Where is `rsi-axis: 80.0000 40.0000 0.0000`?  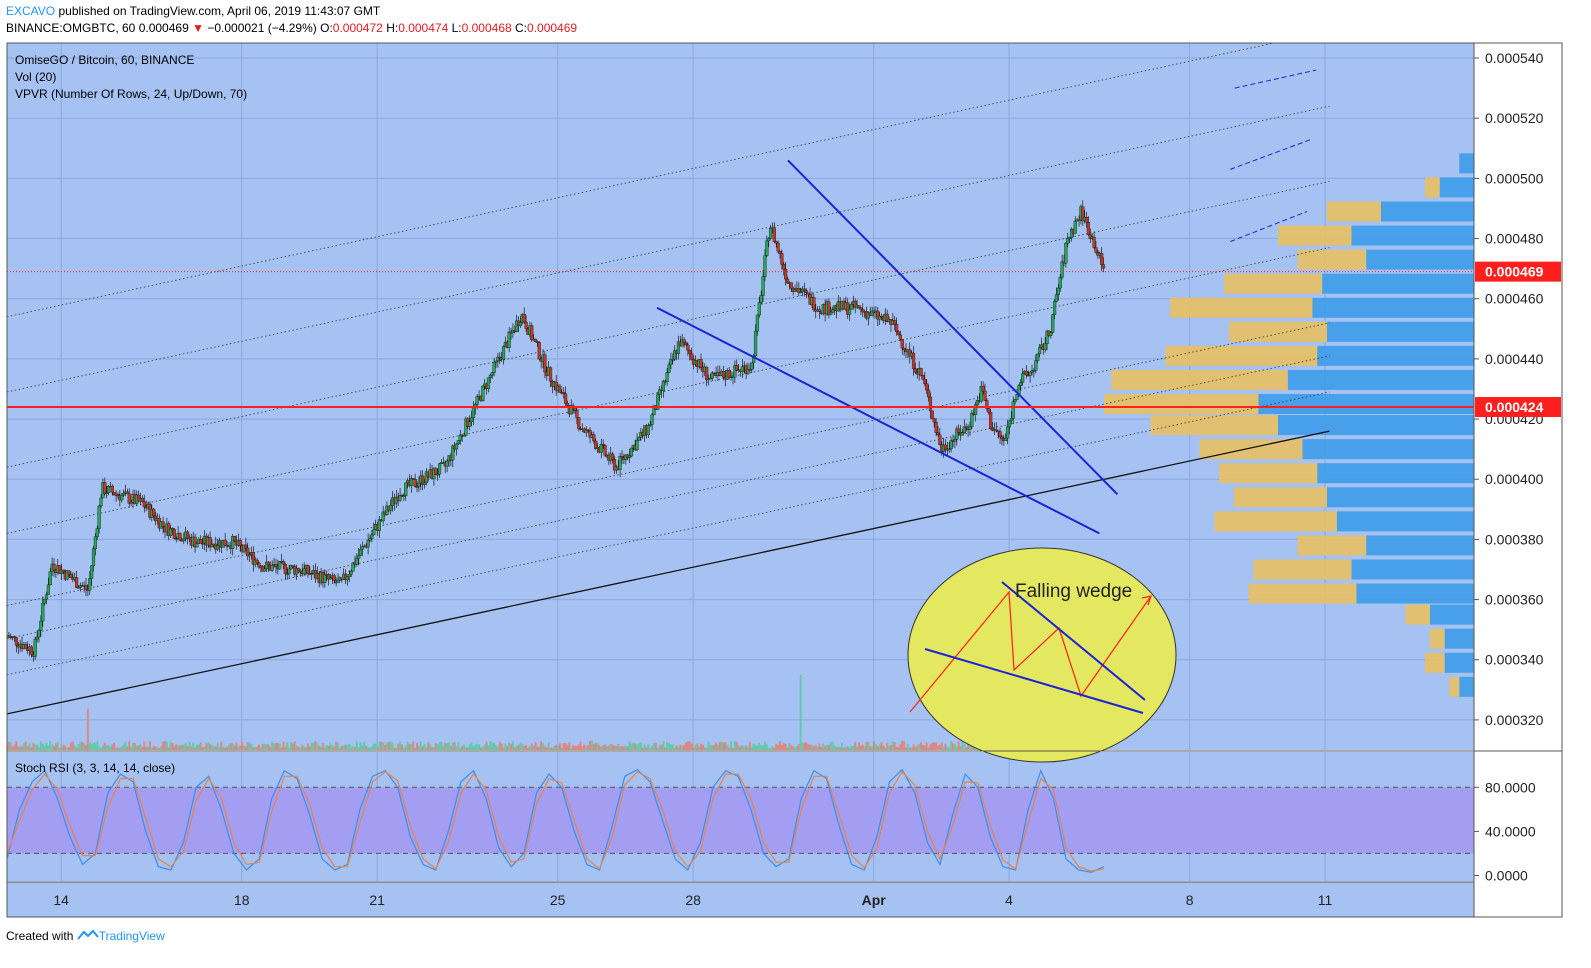 rsi-axis: 80.0000 40.0000 0.0000 is located at coordinates (1505, 831).